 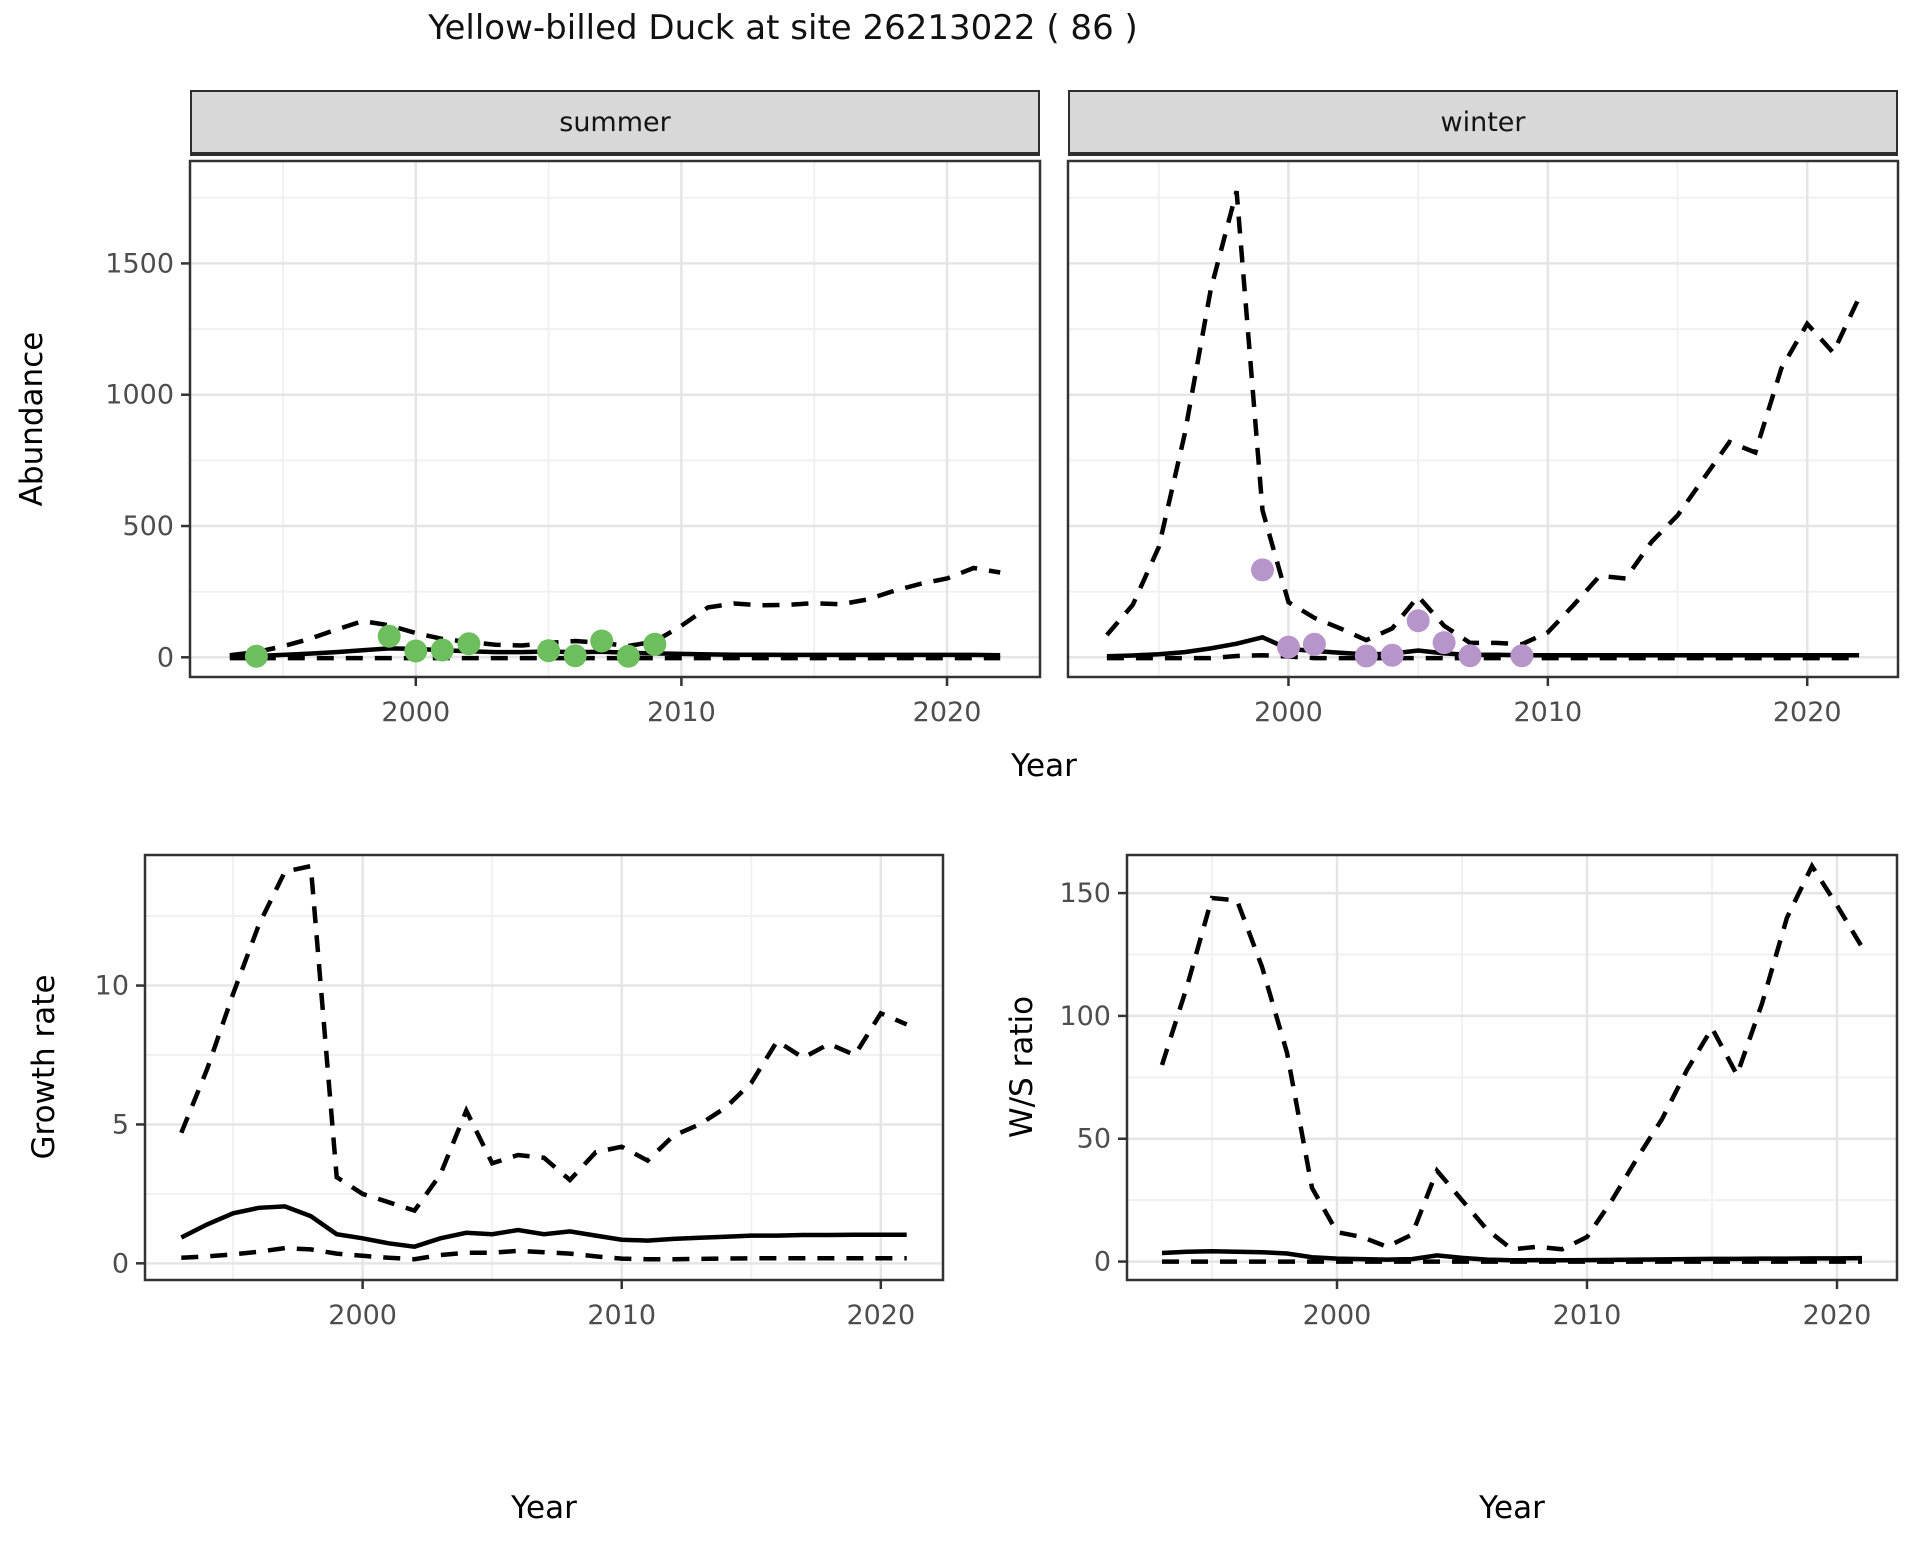 What do you see at coordinates (621, 1315) in the screenshot?
I see `growth-x-tick-label: 2010` at bounding box center [621, 1315].